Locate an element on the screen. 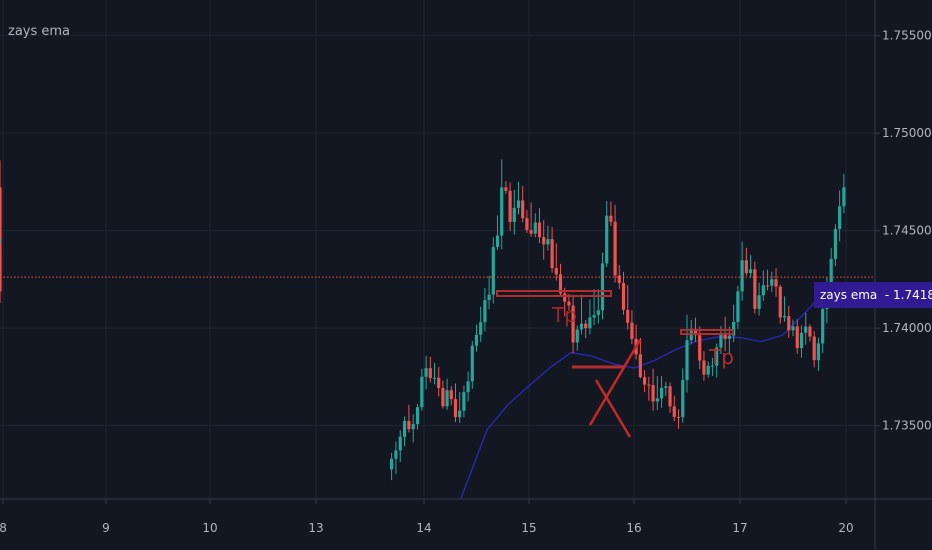 This screenshot has height=550, width=932. indicator-legend-title: zays ema is located at coordinates (39, 31).